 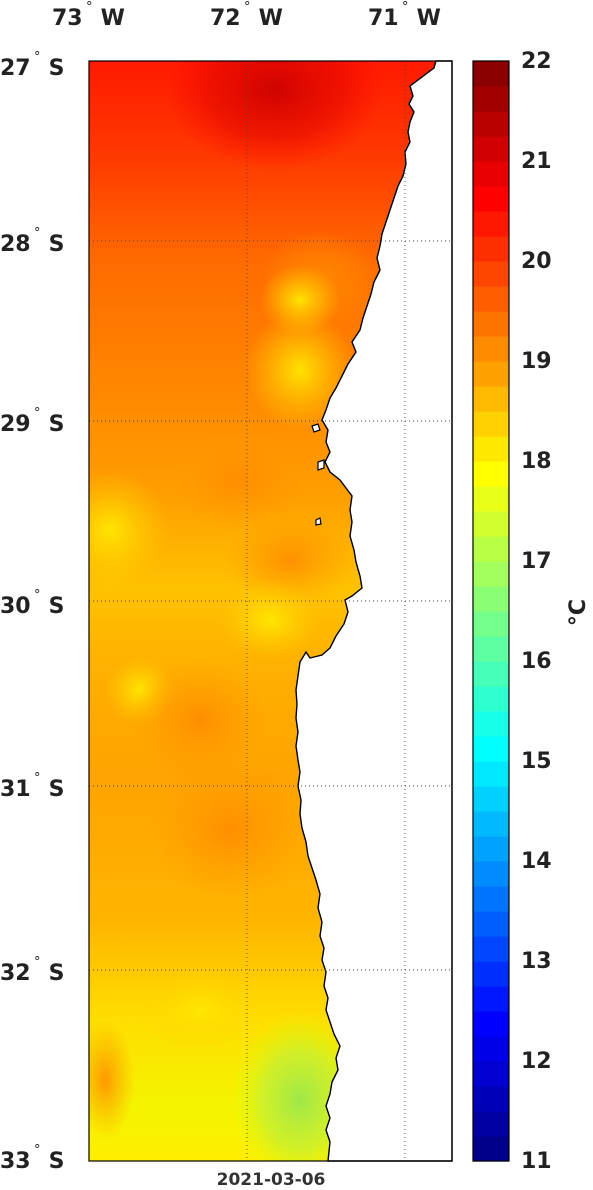 I want to click on colorbar-tick-label: 14, so click(x=536, y=861).